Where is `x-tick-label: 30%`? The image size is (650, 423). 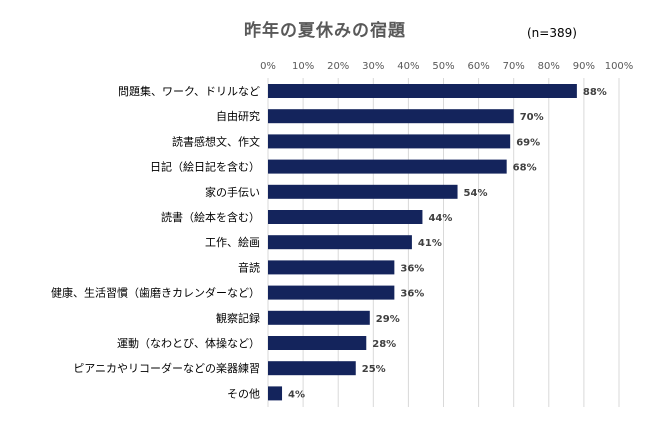
x-tick-label: 30% is located at coordinates (373, 66).